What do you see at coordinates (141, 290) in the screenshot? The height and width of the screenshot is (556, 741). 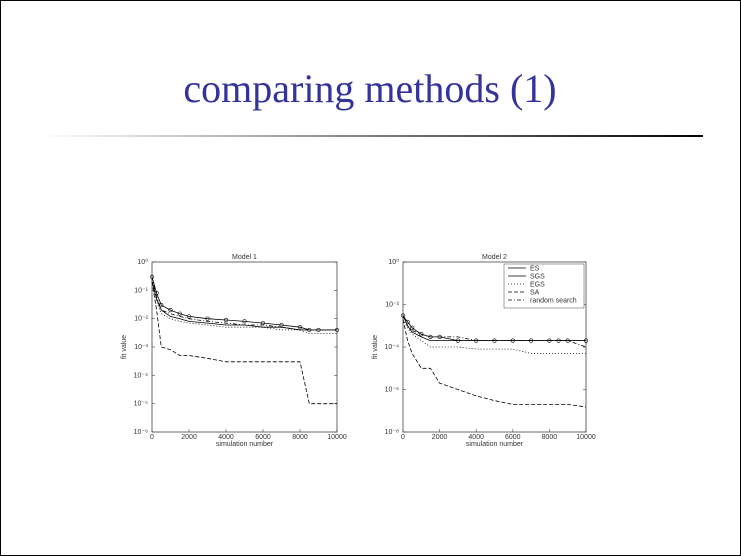 I see `y-tick-label: 10⁻¹` at bounding box center [141, 290].